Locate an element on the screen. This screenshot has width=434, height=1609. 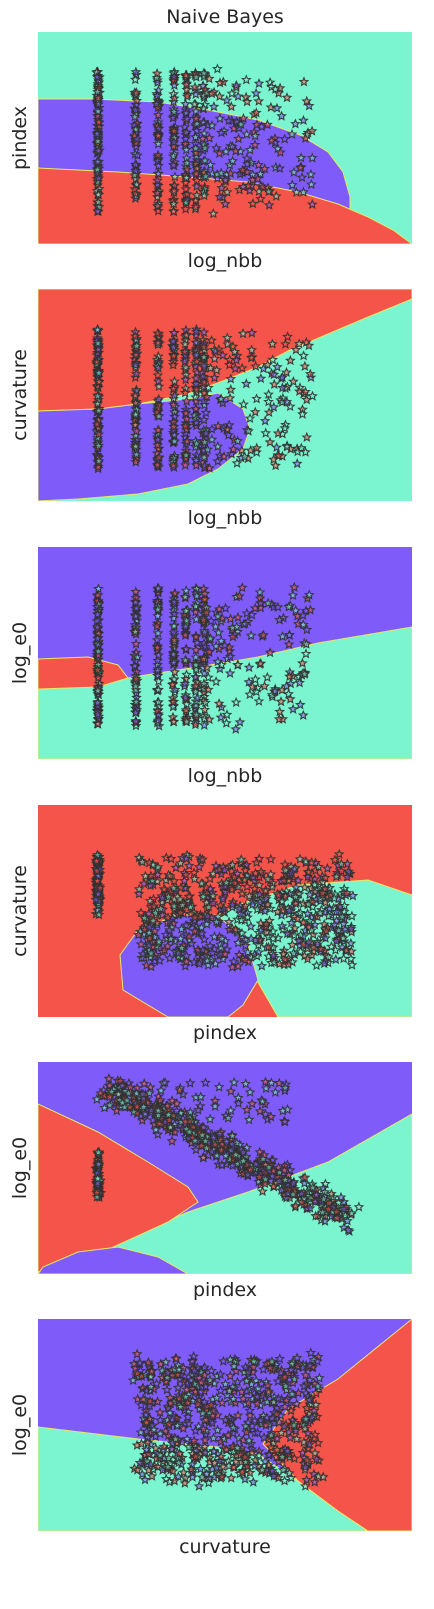
y-axis-label-4: curvature is located at coordinates (20, 911).